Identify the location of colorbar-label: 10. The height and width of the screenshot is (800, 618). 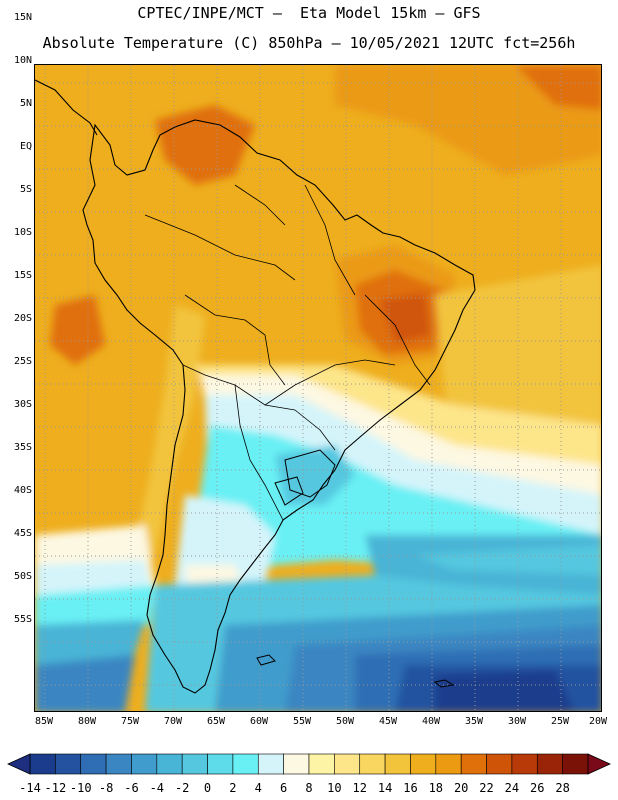
(334, 788).